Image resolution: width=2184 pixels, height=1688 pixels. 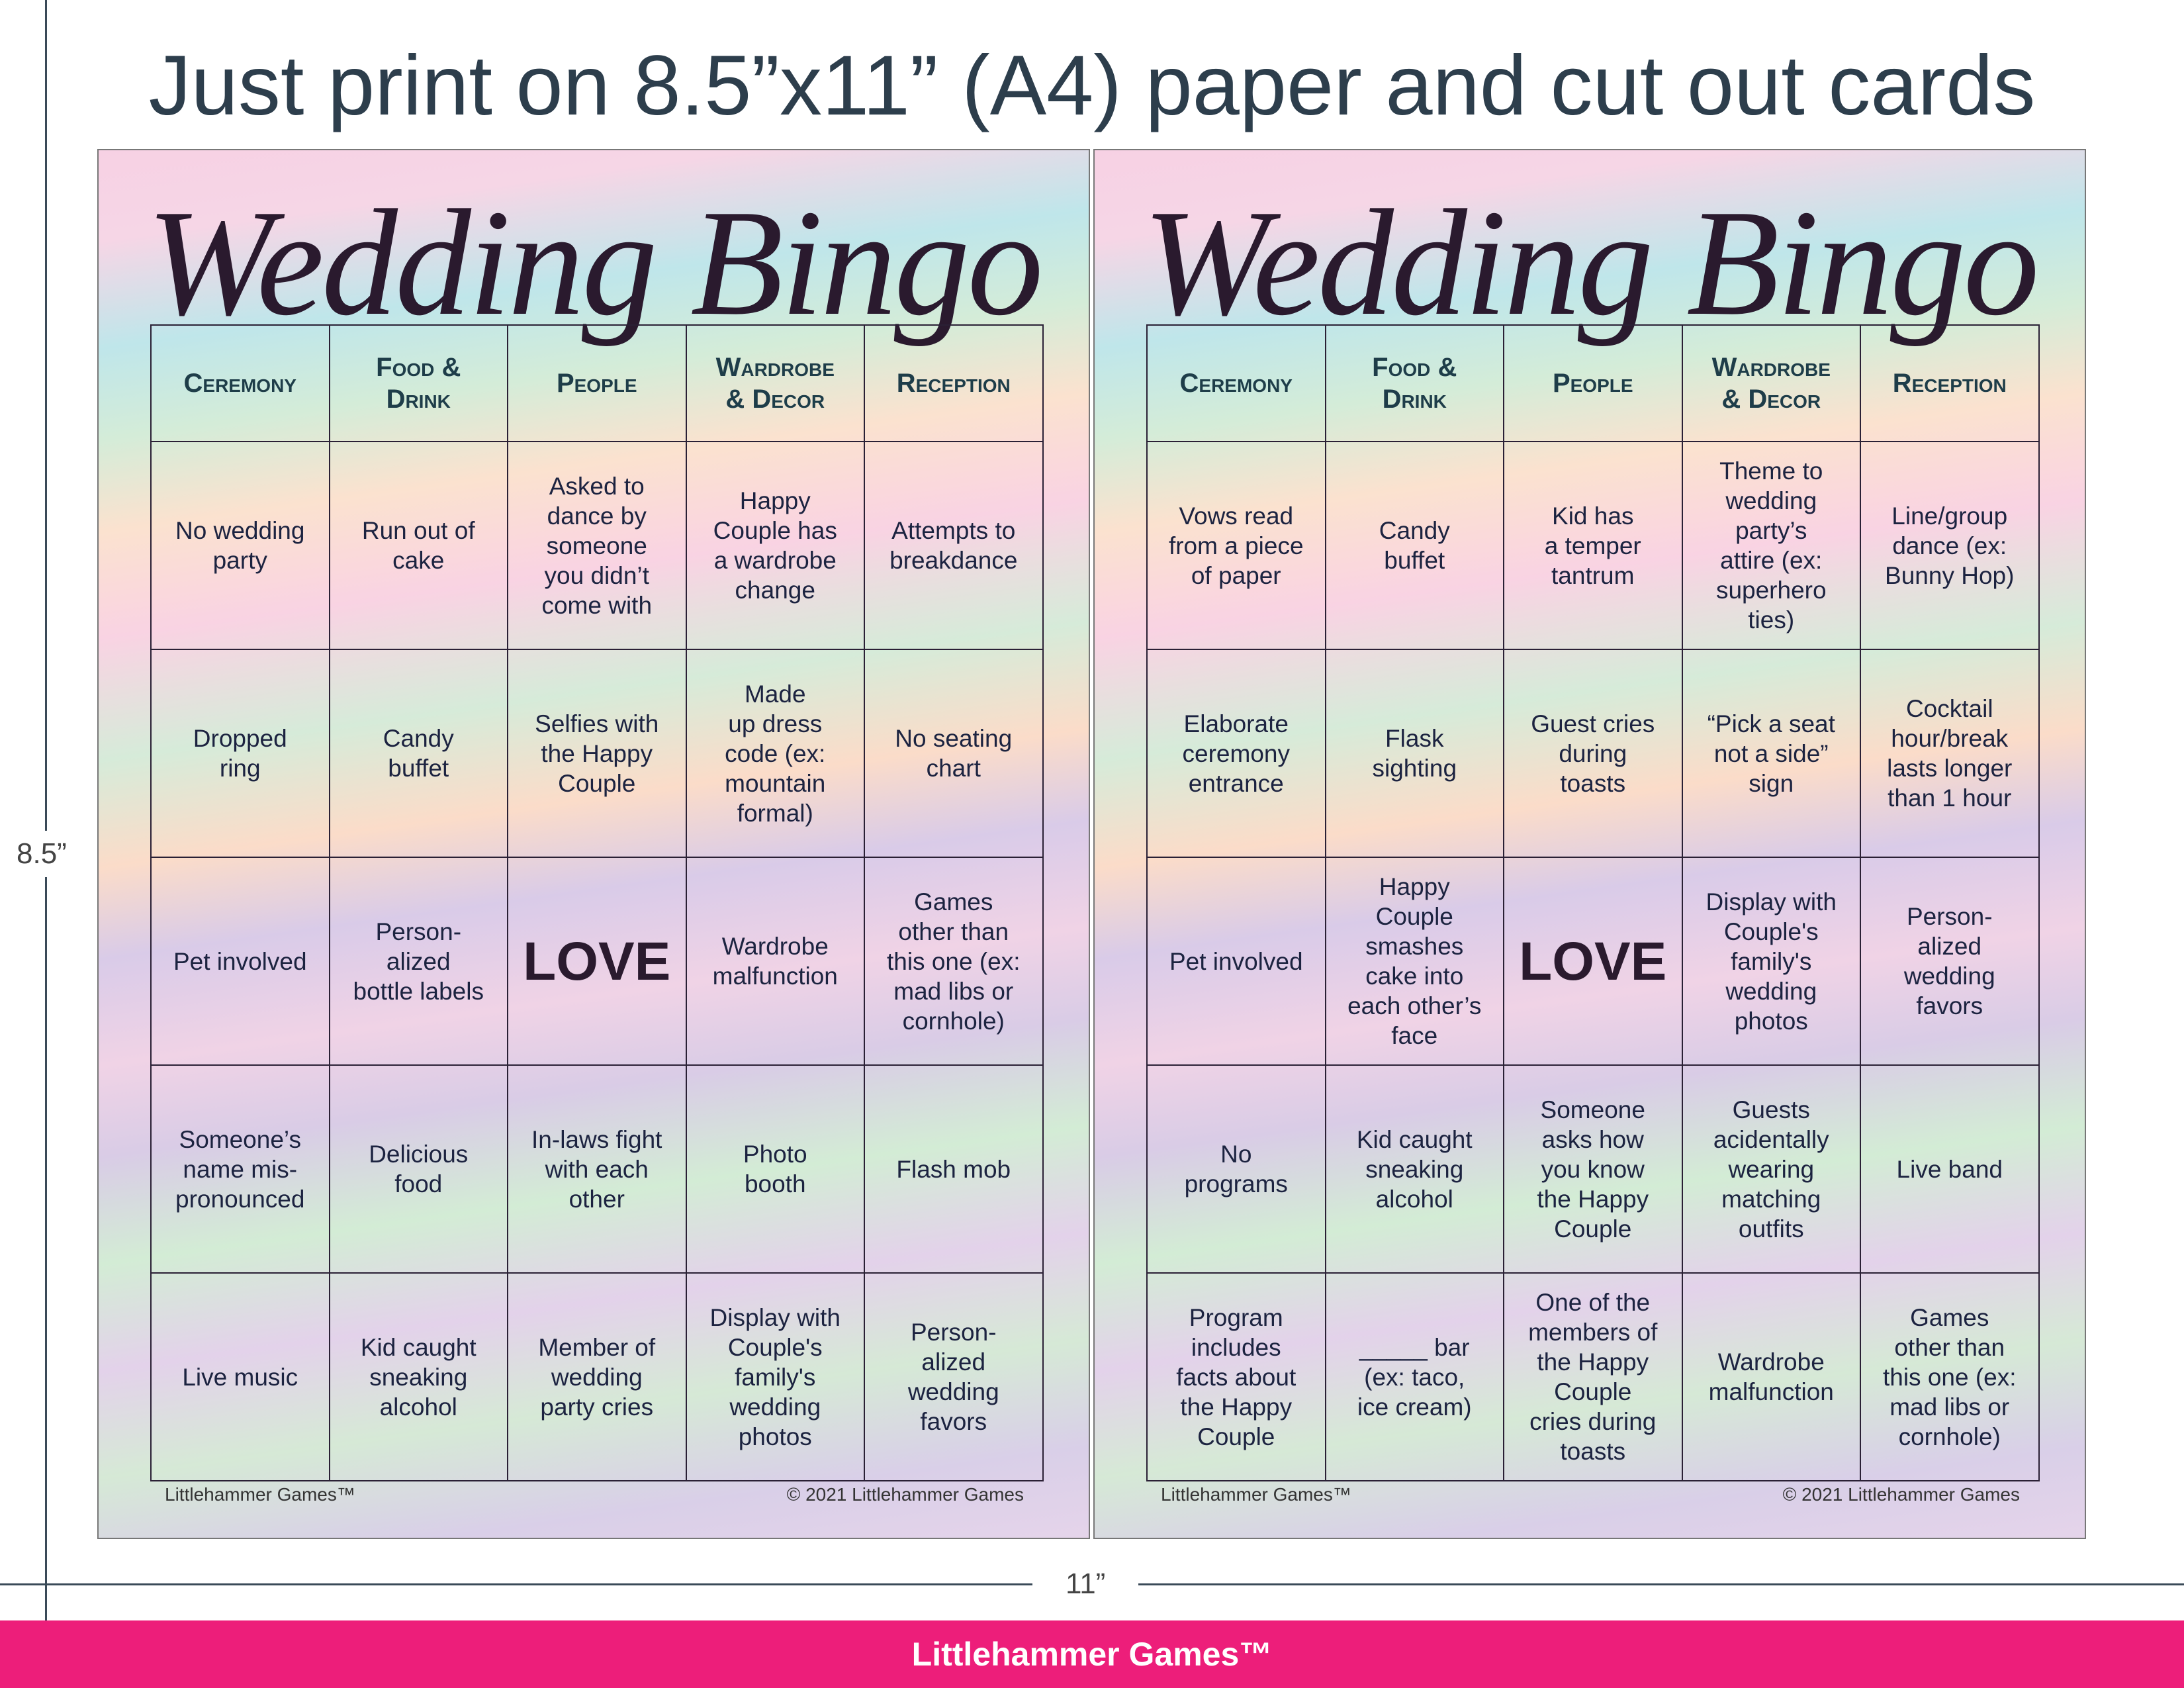 What do you see at coordinates (1236, 753) in the screenshot?
I see `bingo-cell: Elaborate ceremony entrance` at bounding box center [1236, 753].